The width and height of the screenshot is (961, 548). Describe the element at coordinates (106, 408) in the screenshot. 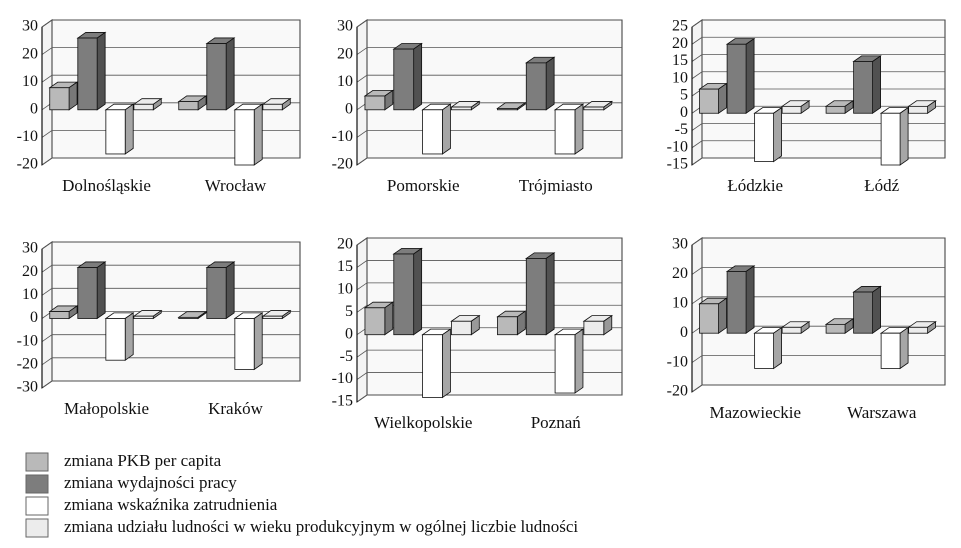

I see `x-tick-label: Małopolskie` at that location.